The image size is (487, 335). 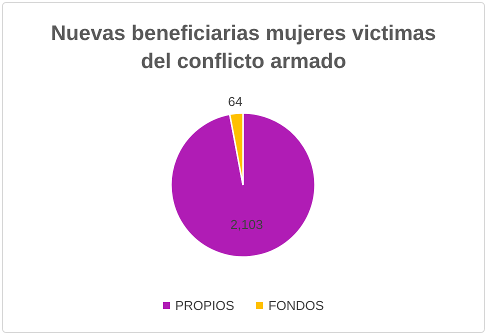 I want to click on legend-label: PROPIOS, so click(x=204, y=305).